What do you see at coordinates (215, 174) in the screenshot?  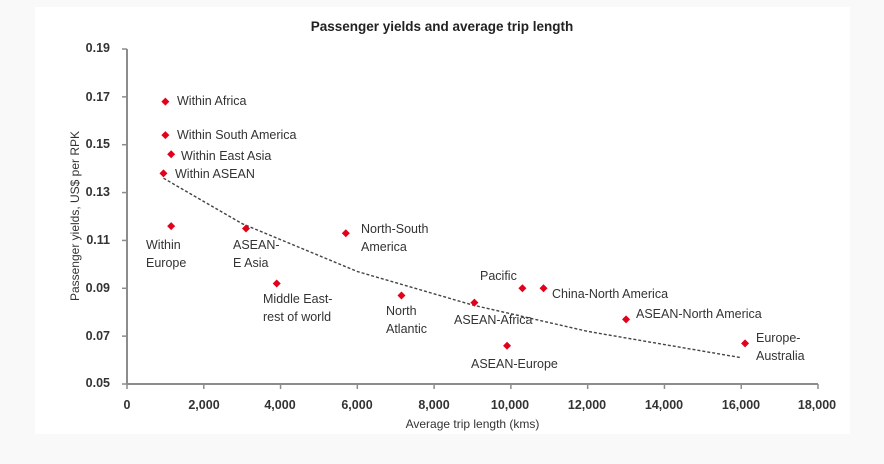 I see `point-label-within-asean: Within ASEAN` at bounding box center [215, 174].